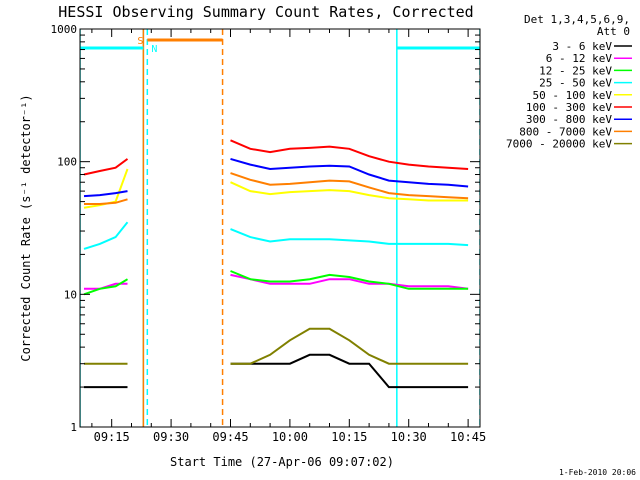 The width and height of the screenshot is (640, 480). Describe the element at coordinates (230, 437) in the screenshot. I see `x-tick-label: 09:45` at that location.